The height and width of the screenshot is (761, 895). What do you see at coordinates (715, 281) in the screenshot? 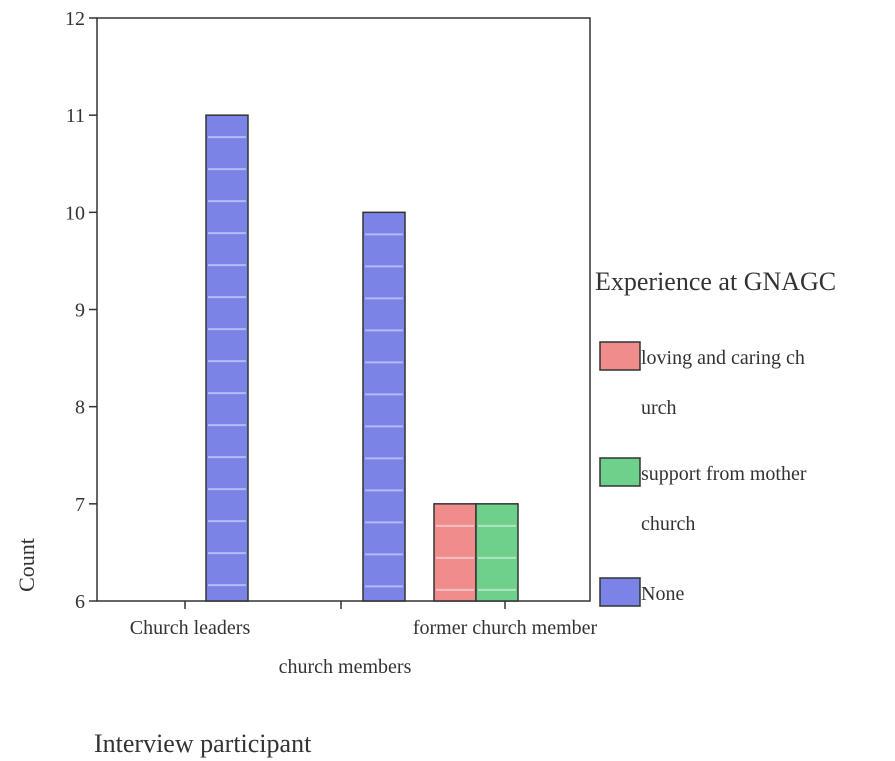
I see `legend-title: Experience at GNAGC` at bounding box center [715, 281].